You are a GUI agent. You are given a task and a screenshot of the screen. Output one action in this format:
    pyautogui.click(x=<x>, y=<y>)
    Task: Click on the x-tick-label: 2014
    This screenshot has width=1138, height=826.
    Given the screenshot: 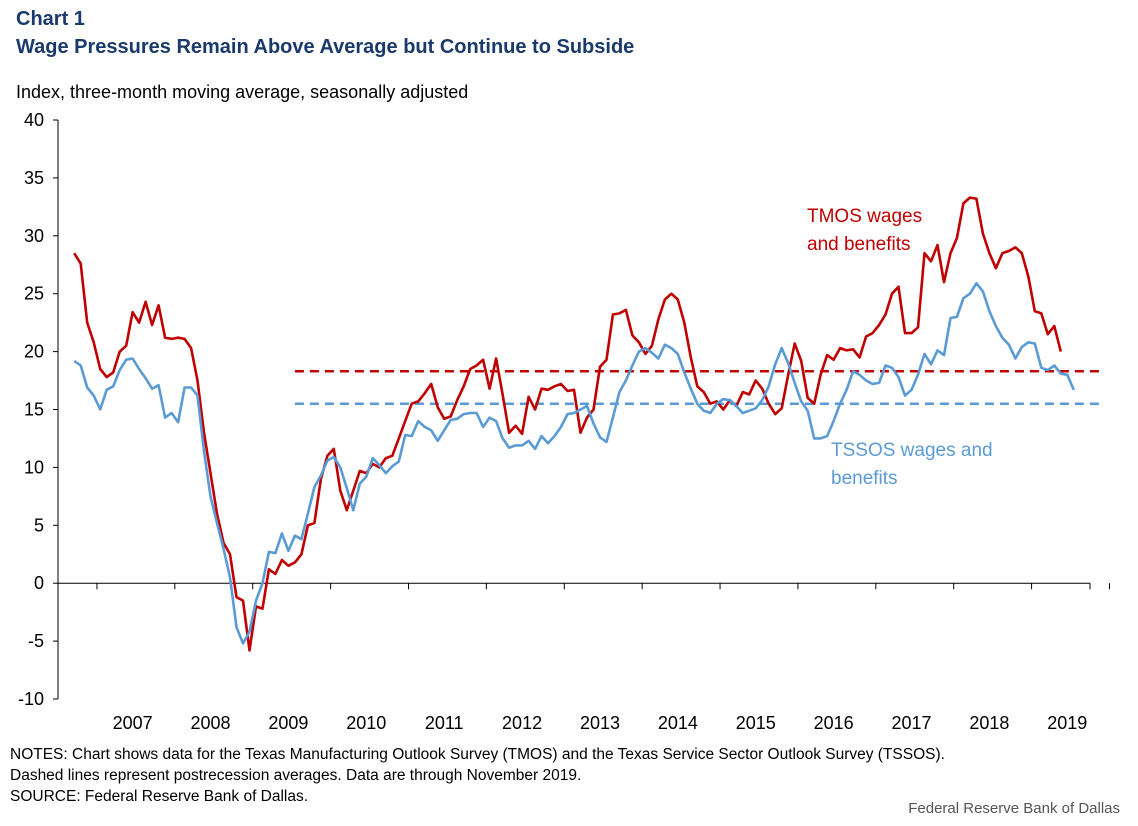 What is the action you would take?
    pyautogui.click(x=678, y=723)
    